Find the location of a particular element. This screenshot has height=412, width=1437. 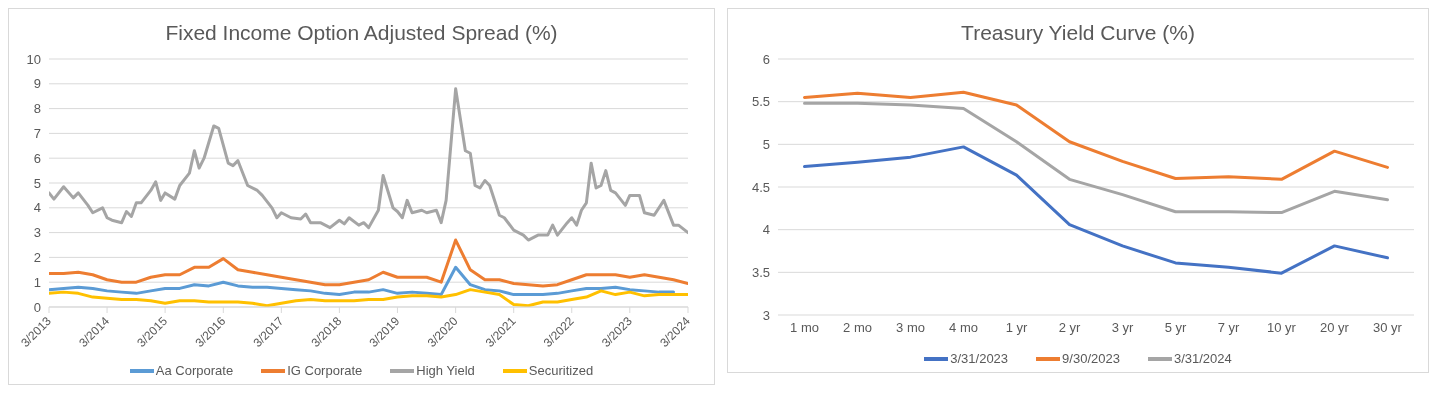

x-tick-label: 2 yr is located at coordinates (1070, 328).